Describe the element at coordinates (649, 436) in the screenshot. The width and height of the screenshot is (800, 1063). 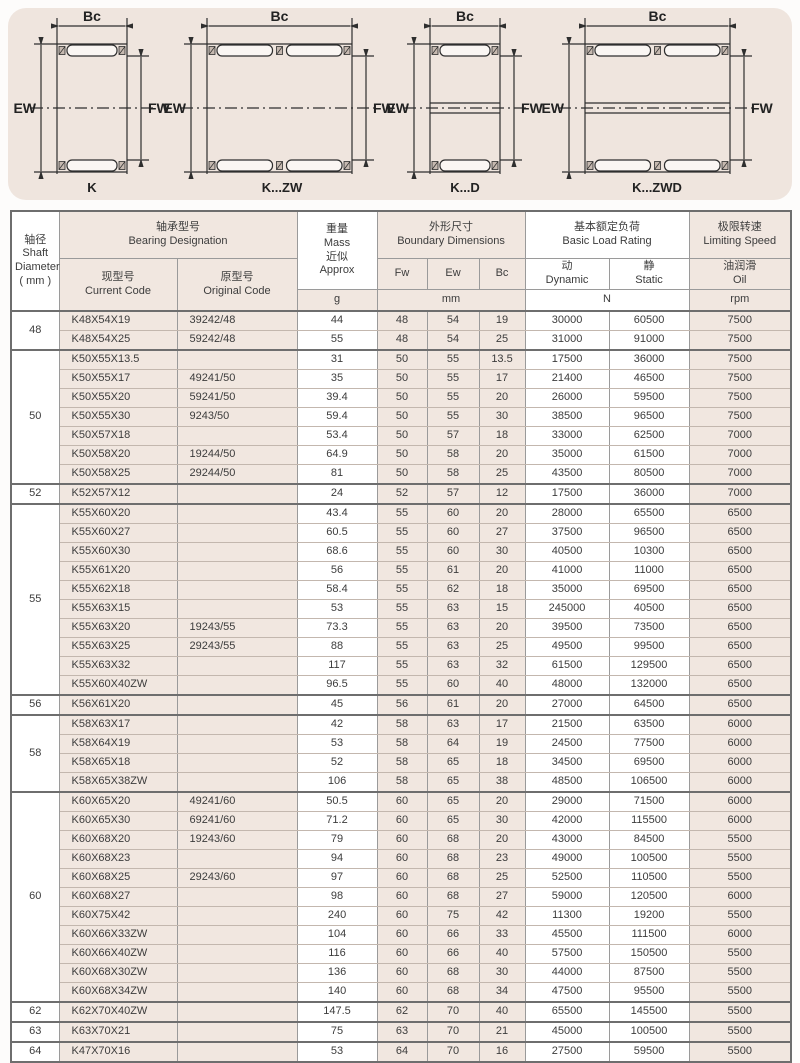
I see `static-load-cell: 62500` at that location.